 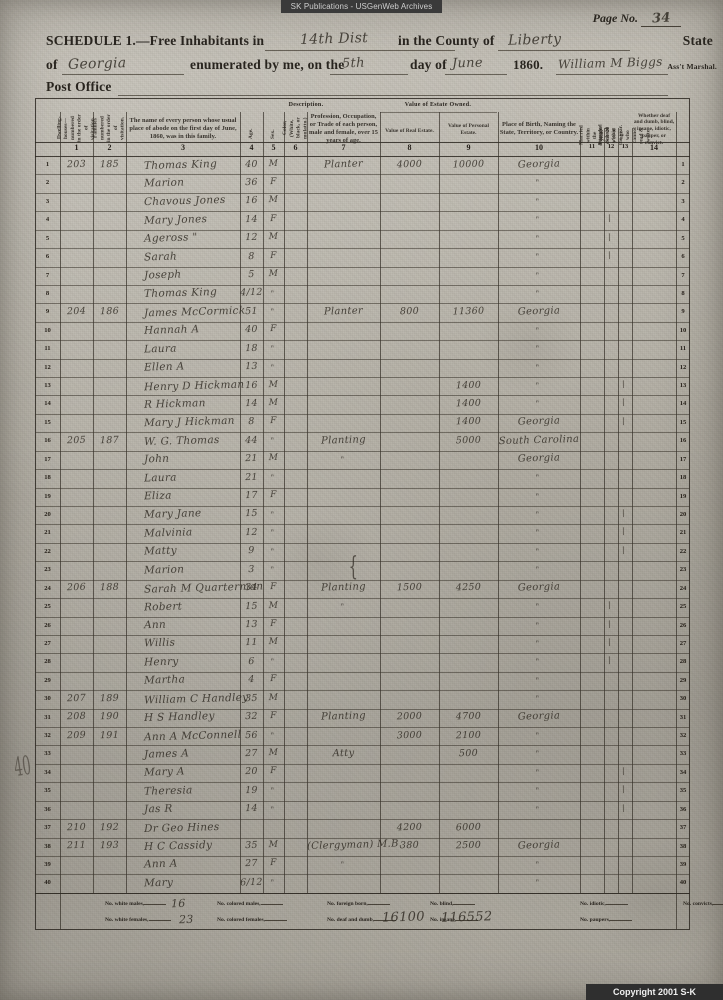 What do you see at coordinates (476, 74) in the screenshot?
I see `month-blank` at bounding box center [476, 74].